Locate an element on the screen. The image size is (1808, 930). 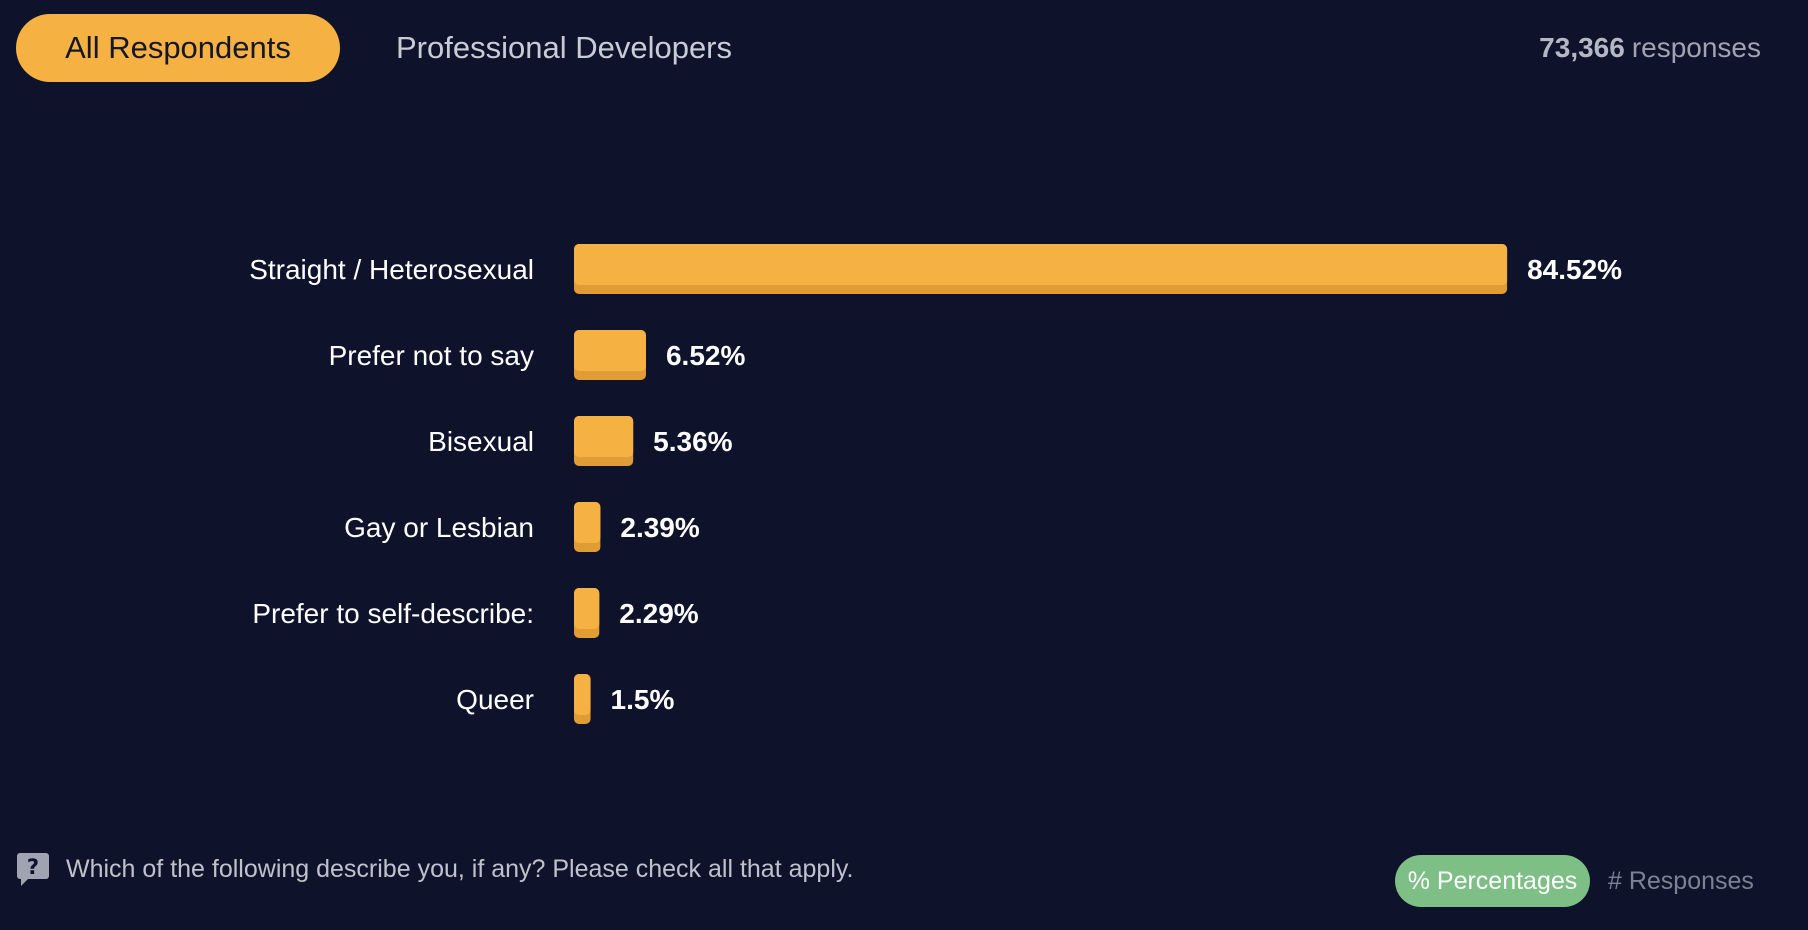
responses-count: 73,366 responses is located at coordinates (1650, 48).